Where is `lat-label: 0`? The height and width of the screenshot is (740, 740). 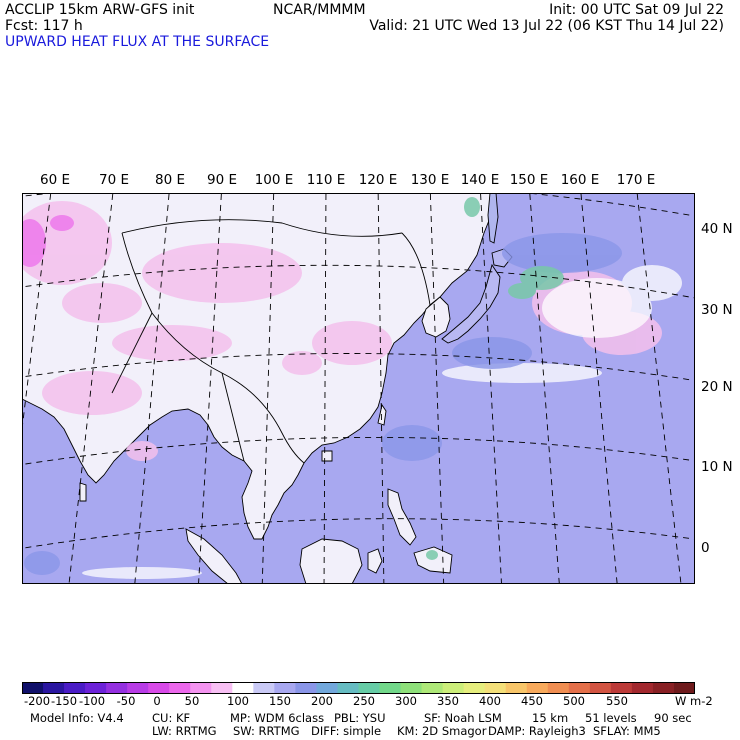
lat-label: 0 is located at coordinates (705, 548).